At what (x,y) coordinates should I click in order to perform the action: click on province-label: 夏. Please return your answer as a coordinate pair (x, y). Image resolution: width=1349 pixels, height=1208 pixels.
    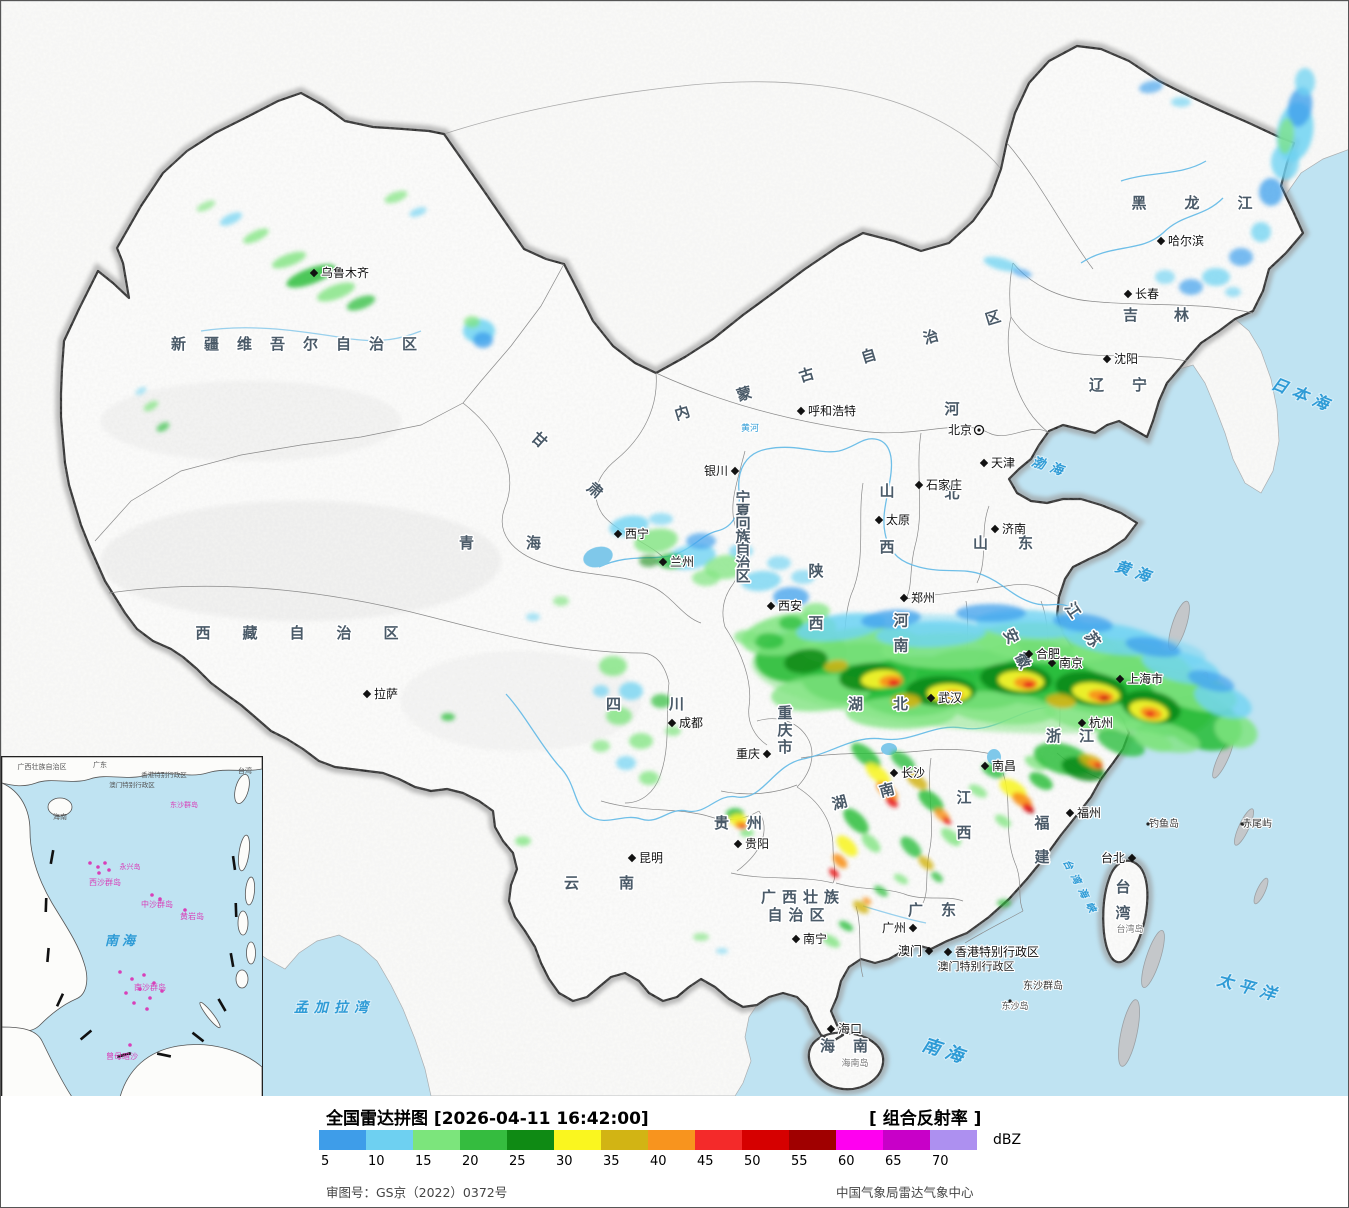
    Looking at the image, I should click on (742, 511).